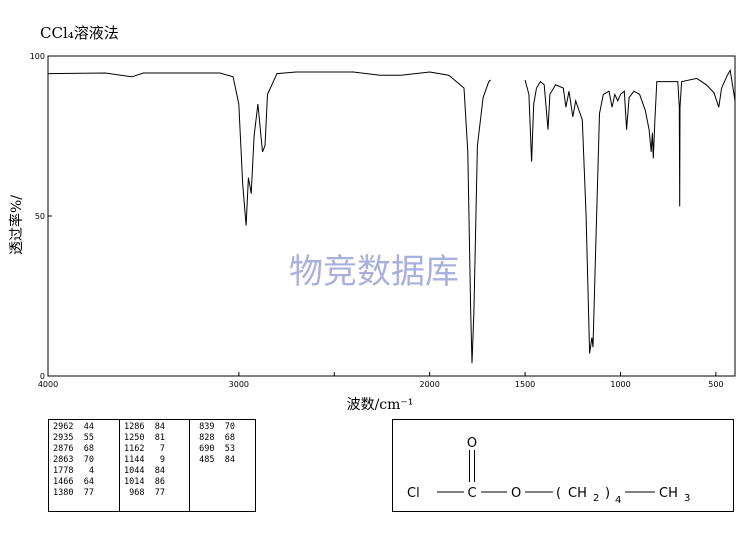 This screenshot has width=748, height=539. What do you see at coordinates (79, 33) in the screenshot?
I see `page-title: CCl₄溶液法` at bounding box center [79, 33].